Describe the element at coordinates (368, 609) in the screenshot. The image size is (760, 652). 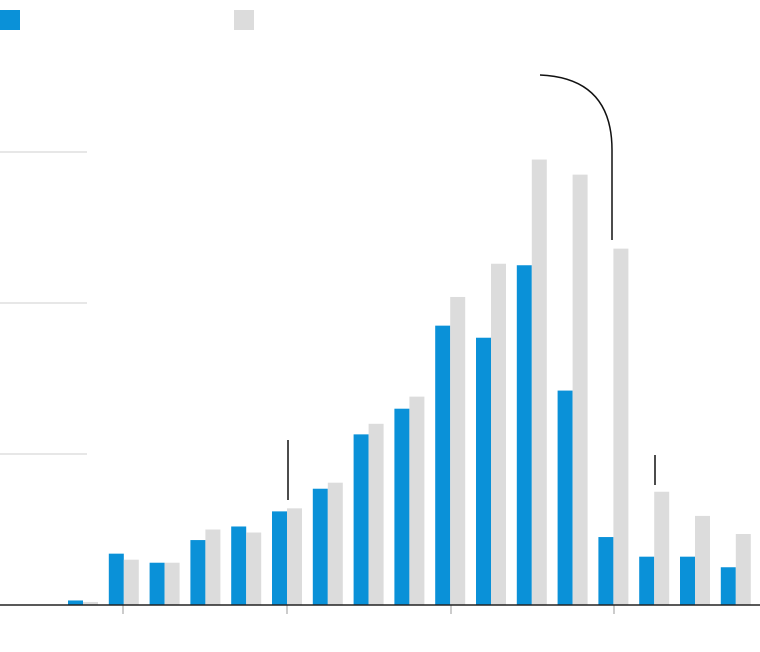
I see `x-ticks` at that location.